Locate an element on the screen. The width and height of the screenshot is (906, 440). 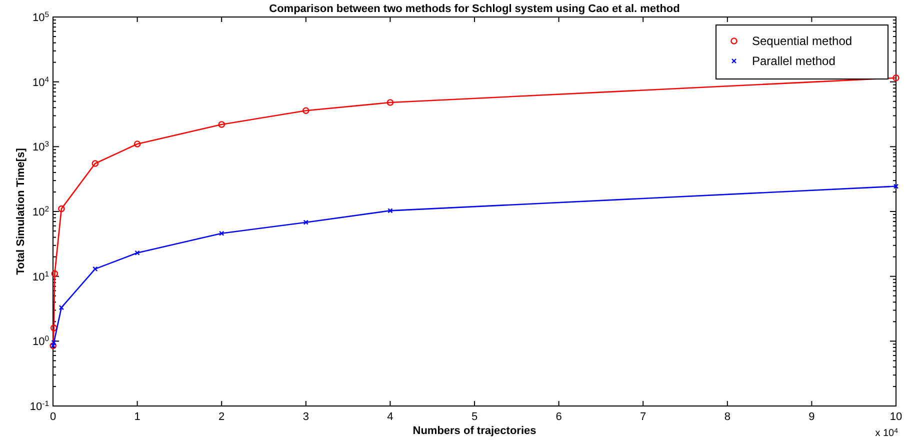
legend-label: Sequential method is located at coordinates (802, 41).